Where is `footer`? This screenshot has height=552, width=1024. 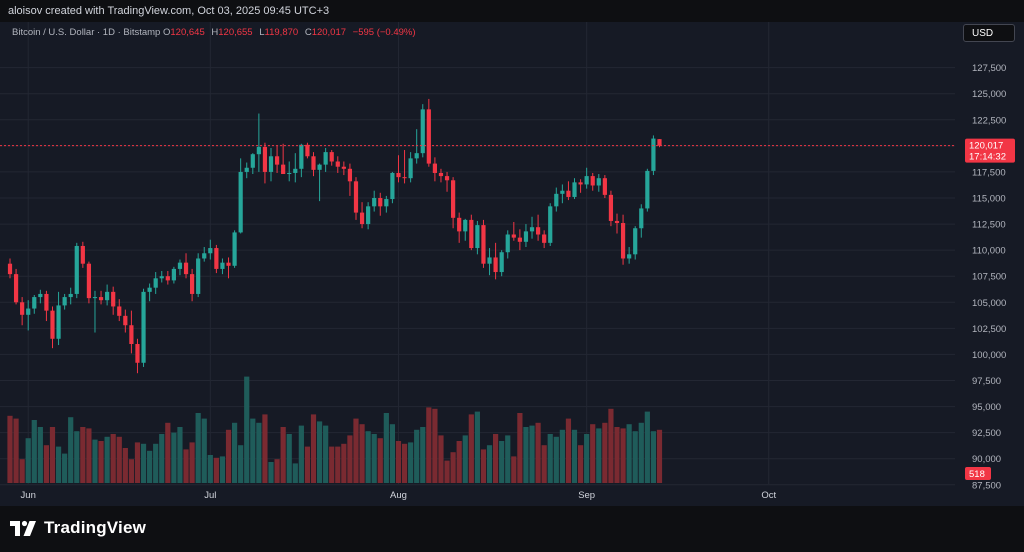 footer is located at coordinates (512, 529).